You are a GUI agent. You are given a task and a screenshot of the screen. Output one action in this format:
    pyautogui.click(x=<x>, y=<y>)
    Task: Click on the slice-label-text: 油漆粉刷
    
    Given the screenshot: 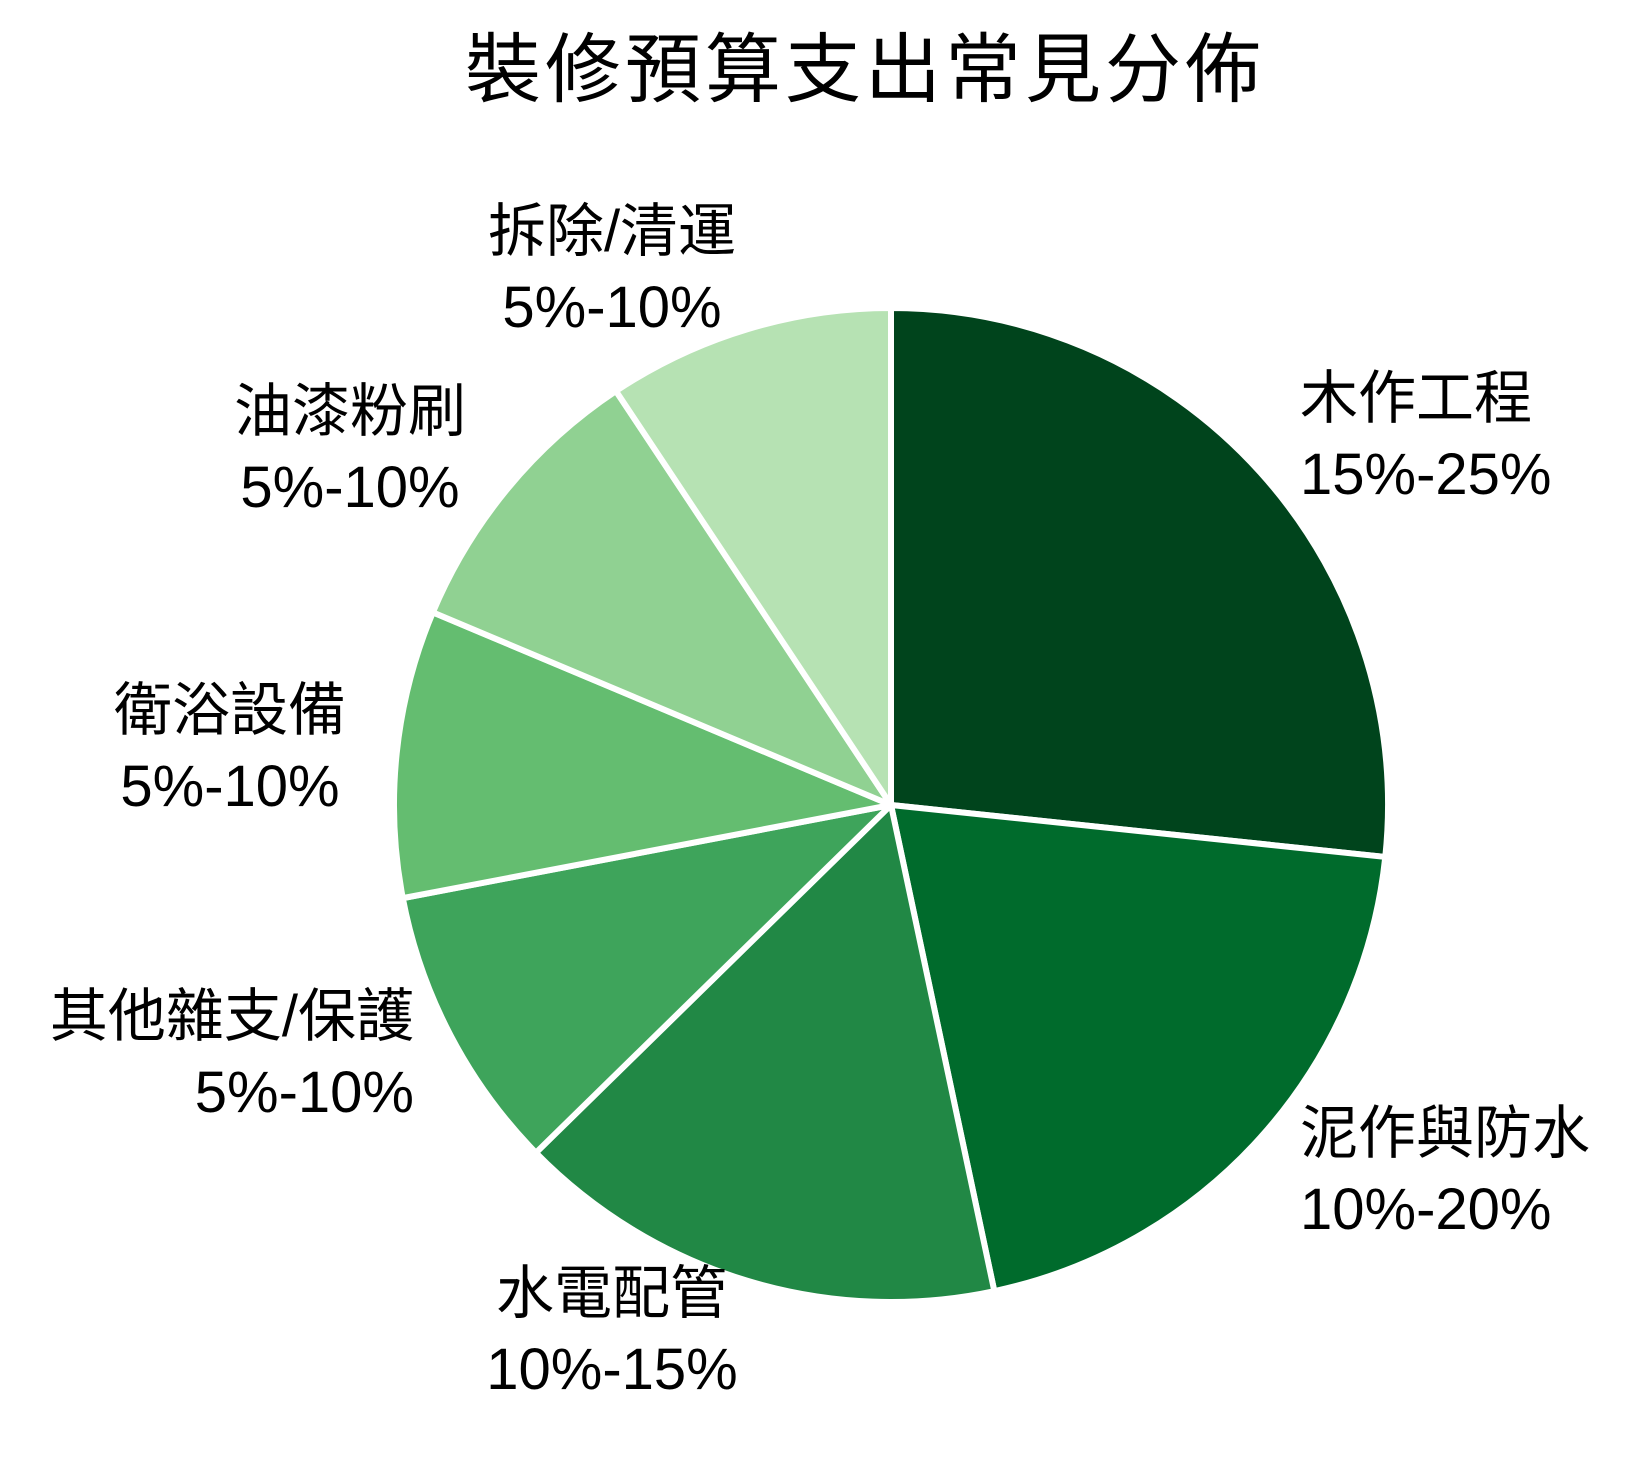 What is the action you would take?
    pyautogui.click(x=349, y=411)
    